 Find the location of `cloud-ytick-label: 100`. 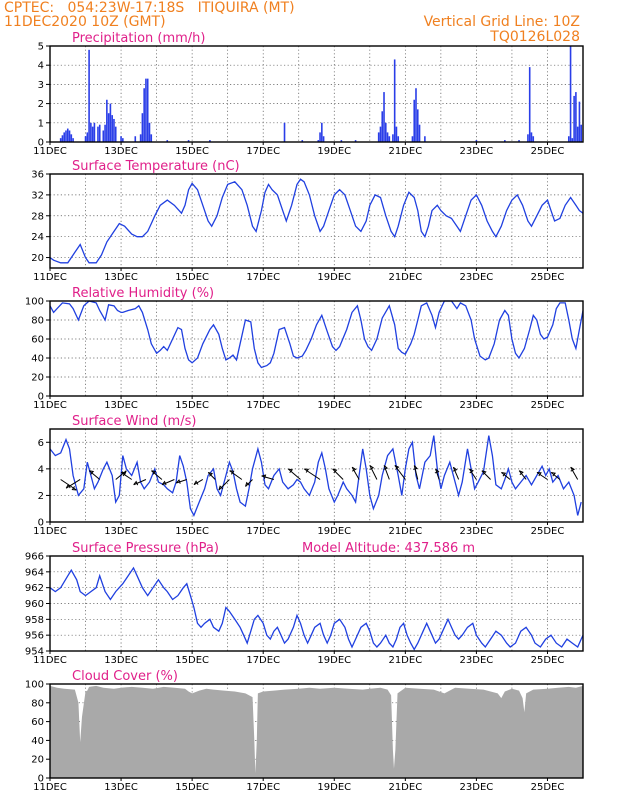

cloud-ytick-label: 100 is located at coordinates (34, 685).